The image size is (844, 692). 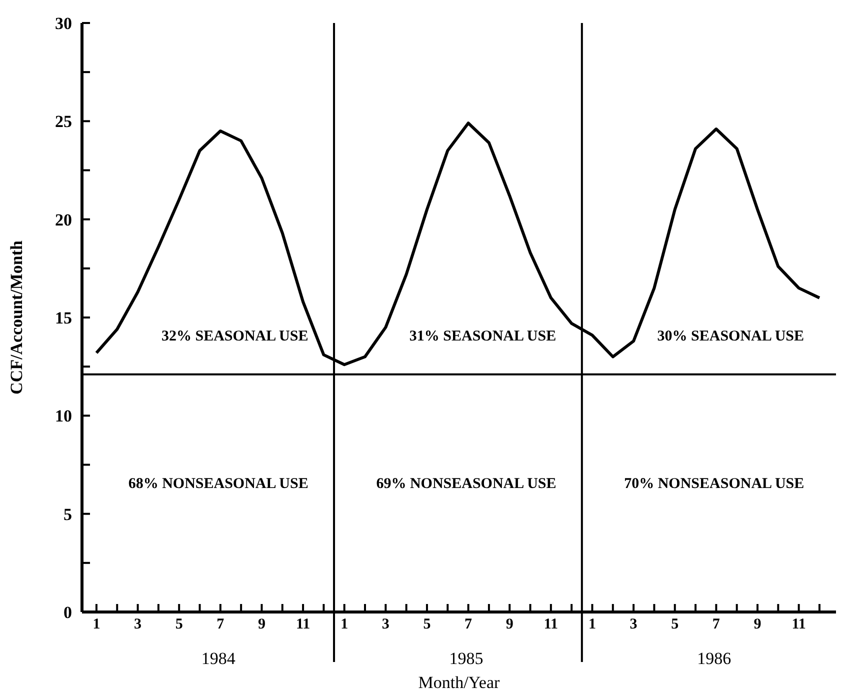 What do you see at coordinates (218, 484) in the screenshot?
I see `annotation: 68% NONSEASONAL USE` at bounding box center [218, 484].